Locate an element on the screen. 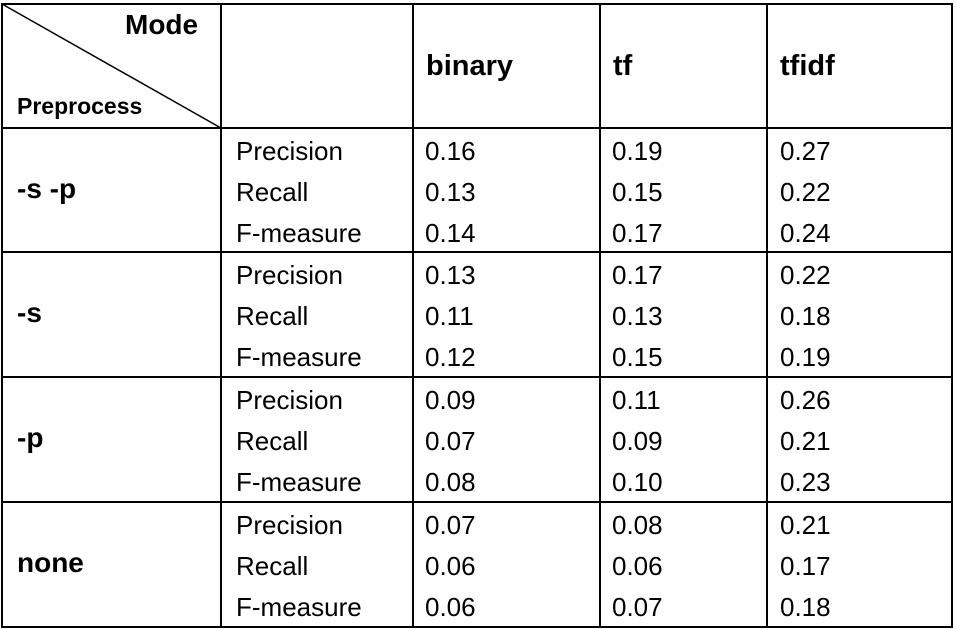 The width and height of the screenshot is (956, 629). value-cell: 0.23 is located at coordinates (805, 482).